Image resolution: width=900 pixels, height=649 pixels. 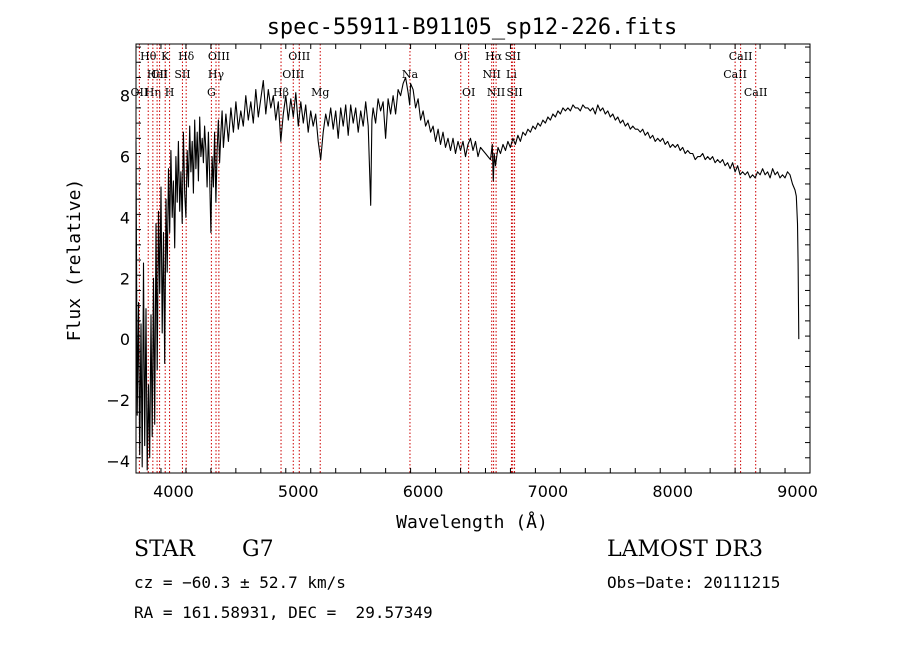 What do you see at coordinates (472, 27) in the screenshot?
I see `chart-title: spec-55911-B91105_sp12-226.fits` at bounding box center [472, 27].